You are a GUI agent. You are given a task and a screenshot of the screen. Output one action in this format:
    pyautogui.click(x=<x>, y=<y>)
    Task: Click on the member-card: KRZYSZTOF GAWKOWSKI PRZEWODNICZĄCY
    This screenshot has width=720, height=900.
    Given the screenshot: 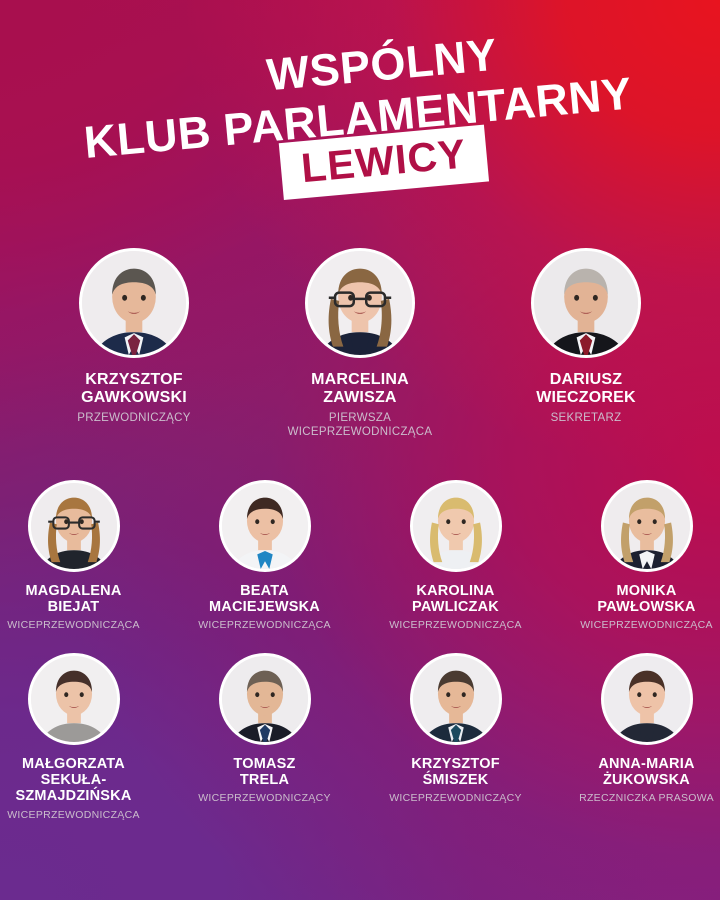 What is the action you would take?
    pyautogui.click(x=134, y=343)
    